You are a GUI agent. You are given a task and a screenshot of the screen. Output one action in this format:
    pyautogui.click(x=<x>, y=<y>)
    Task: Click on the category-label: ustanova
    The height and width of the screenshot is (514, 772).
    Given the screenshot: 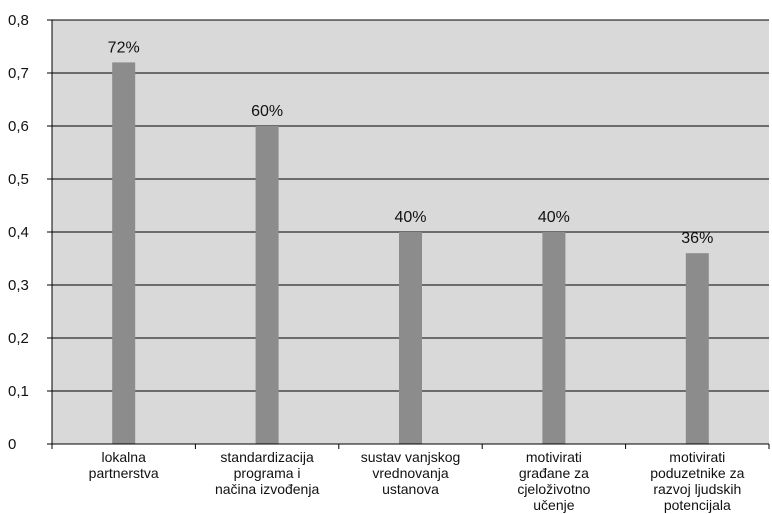 What is the action you would take?
    pyautogui.click(x=410, y=489)
    